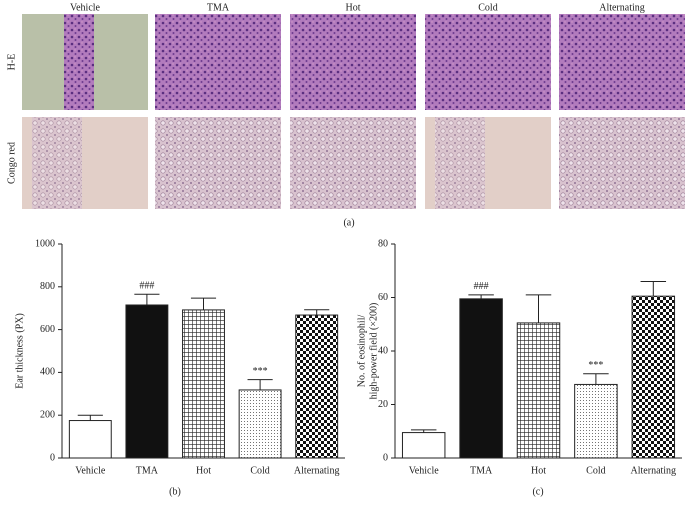  I want to click on column-label: Cold, so click(487, 7).